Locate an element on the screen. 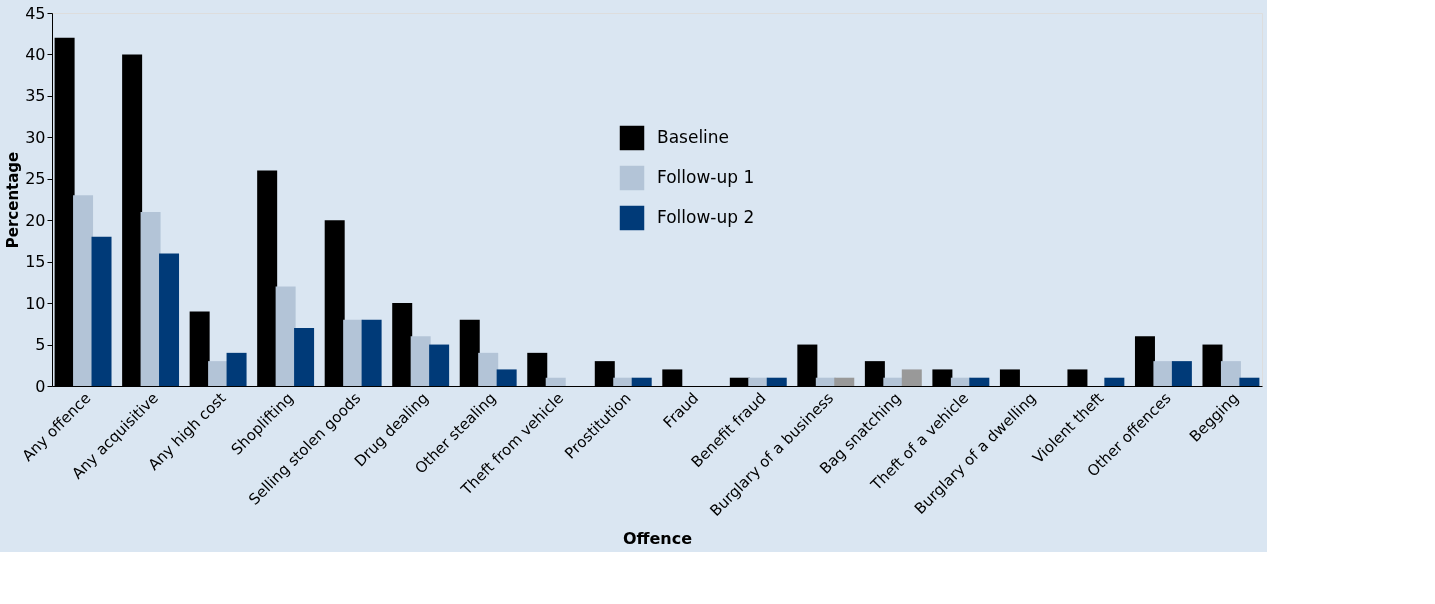 This screenshot has height=604, width=1435. y-tick-label: 0 is located at coordinates (40, 386).